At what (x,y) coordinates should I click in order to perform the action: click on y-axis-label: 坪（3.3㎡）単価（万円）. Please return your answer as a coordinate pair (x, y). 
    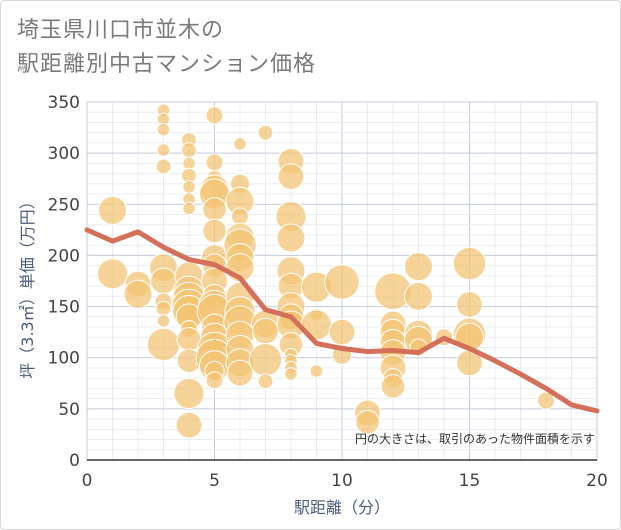
    Looking at the image, I should click on (27, 285).